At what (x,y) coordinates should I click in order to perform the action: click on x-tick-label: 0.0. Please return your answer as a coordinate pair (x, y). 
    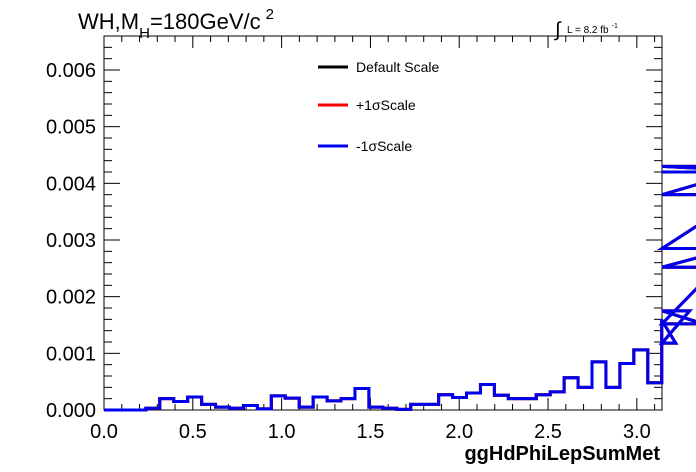
    Looking at the image, I should click on (104, 432).